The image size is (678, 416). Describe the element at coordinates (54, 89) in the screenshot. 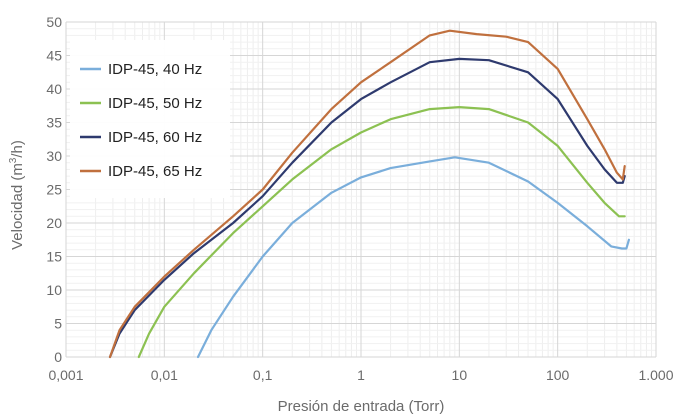

I see `y-tick-label: 40` at that location.